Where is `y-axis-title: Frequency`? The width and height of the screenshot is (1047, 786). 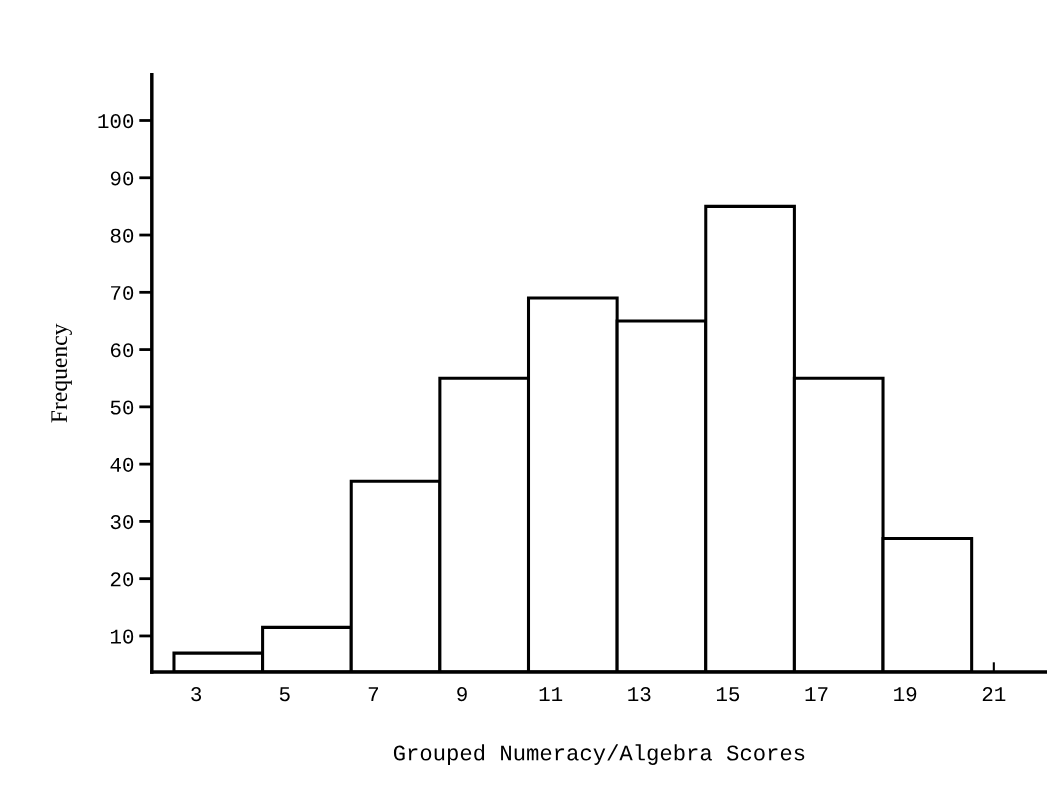 y-axis-title: Frequency is located at coordinates (61, 373).